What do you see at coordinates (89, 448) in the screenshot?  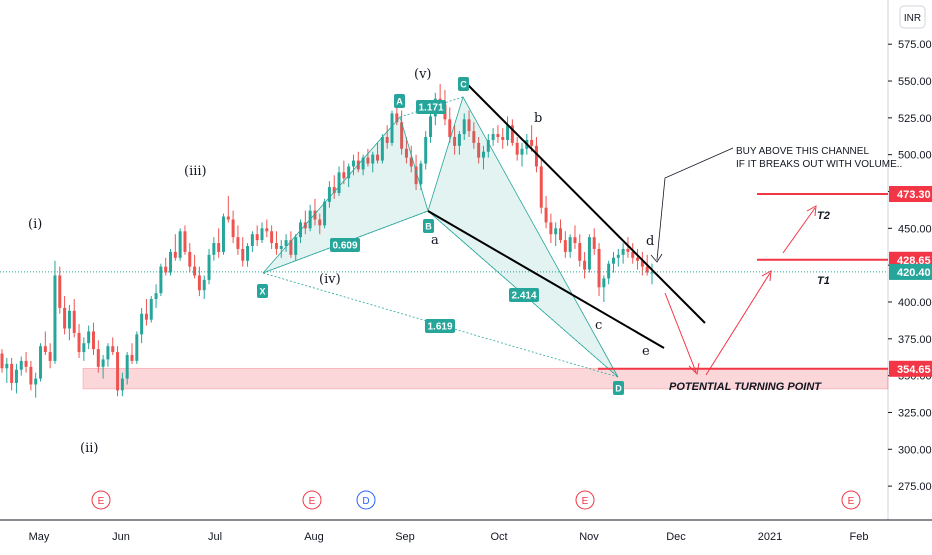 I see `wave-label-ii: (ii)` at bounding box center [89, 448].